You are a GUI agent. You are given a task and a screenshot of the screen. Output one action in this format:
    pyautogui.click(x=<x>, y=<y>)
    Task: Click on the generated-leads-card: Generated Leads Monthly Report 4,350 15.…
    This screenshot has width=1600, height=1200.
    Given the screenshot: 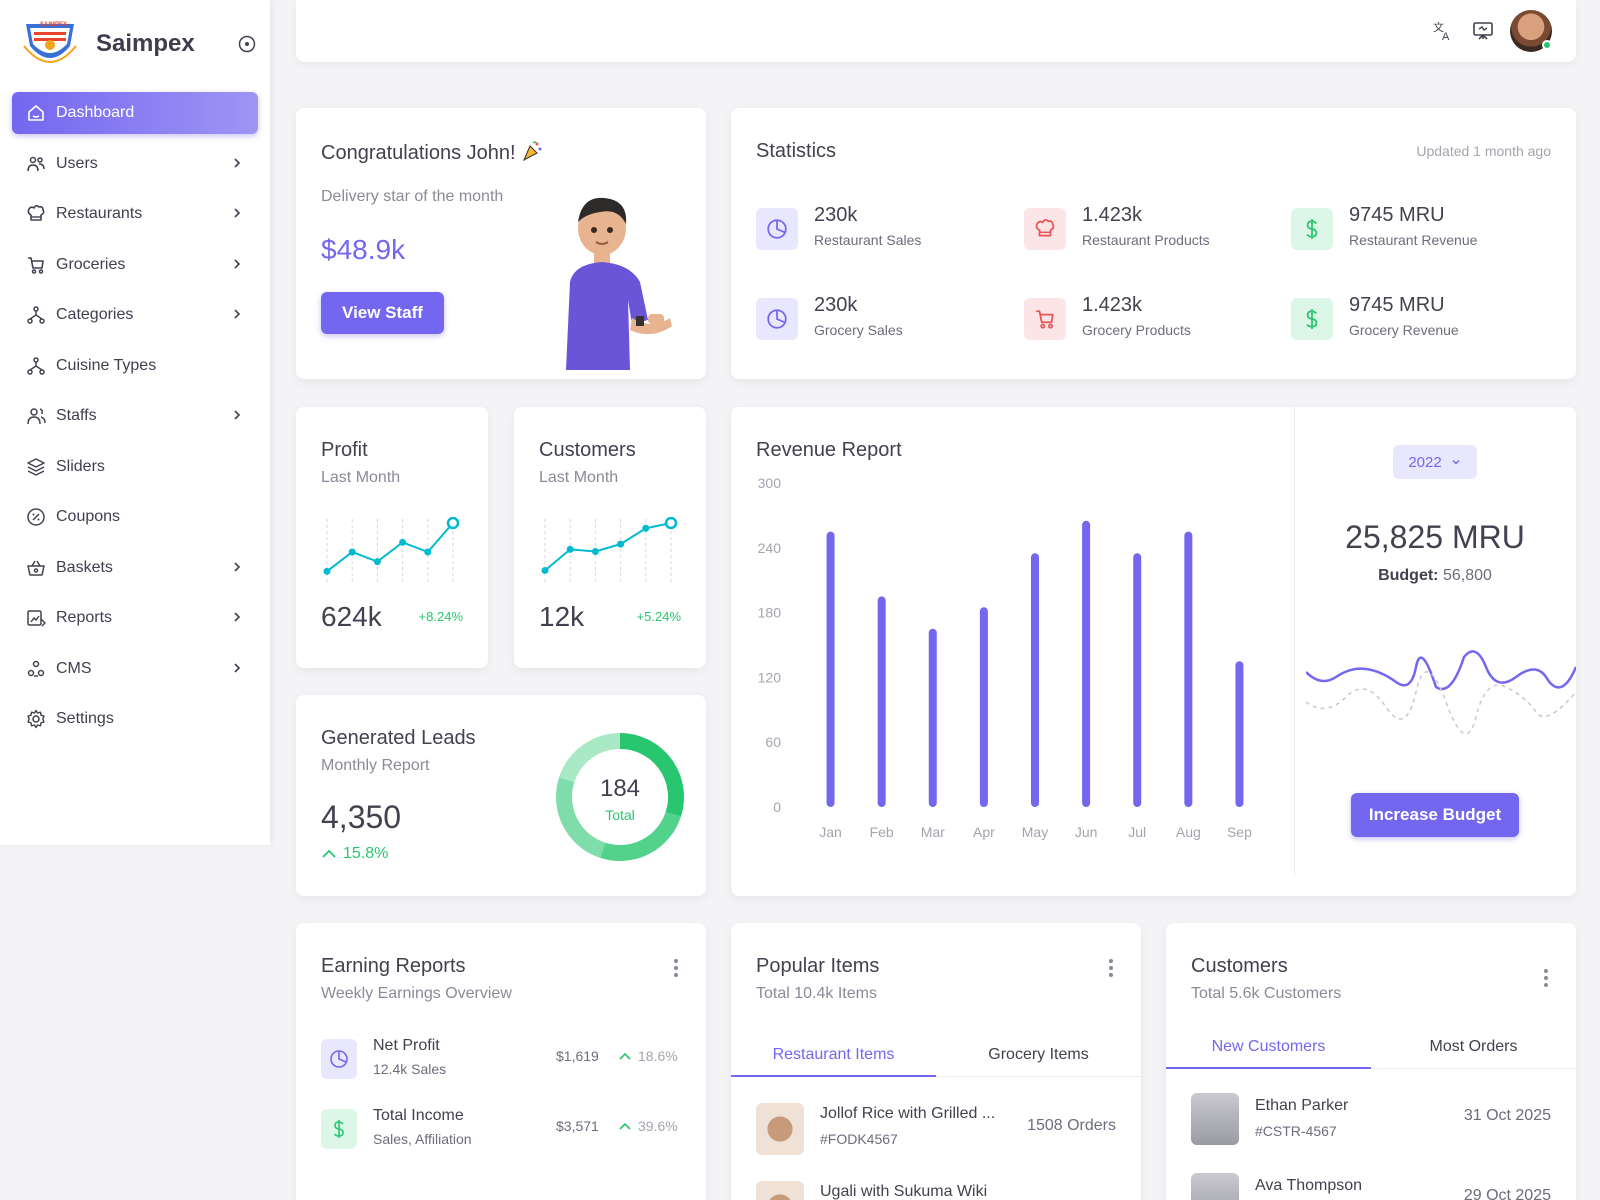 What is the action you would take?
    pyautogui.click(x=501, y=795)
    